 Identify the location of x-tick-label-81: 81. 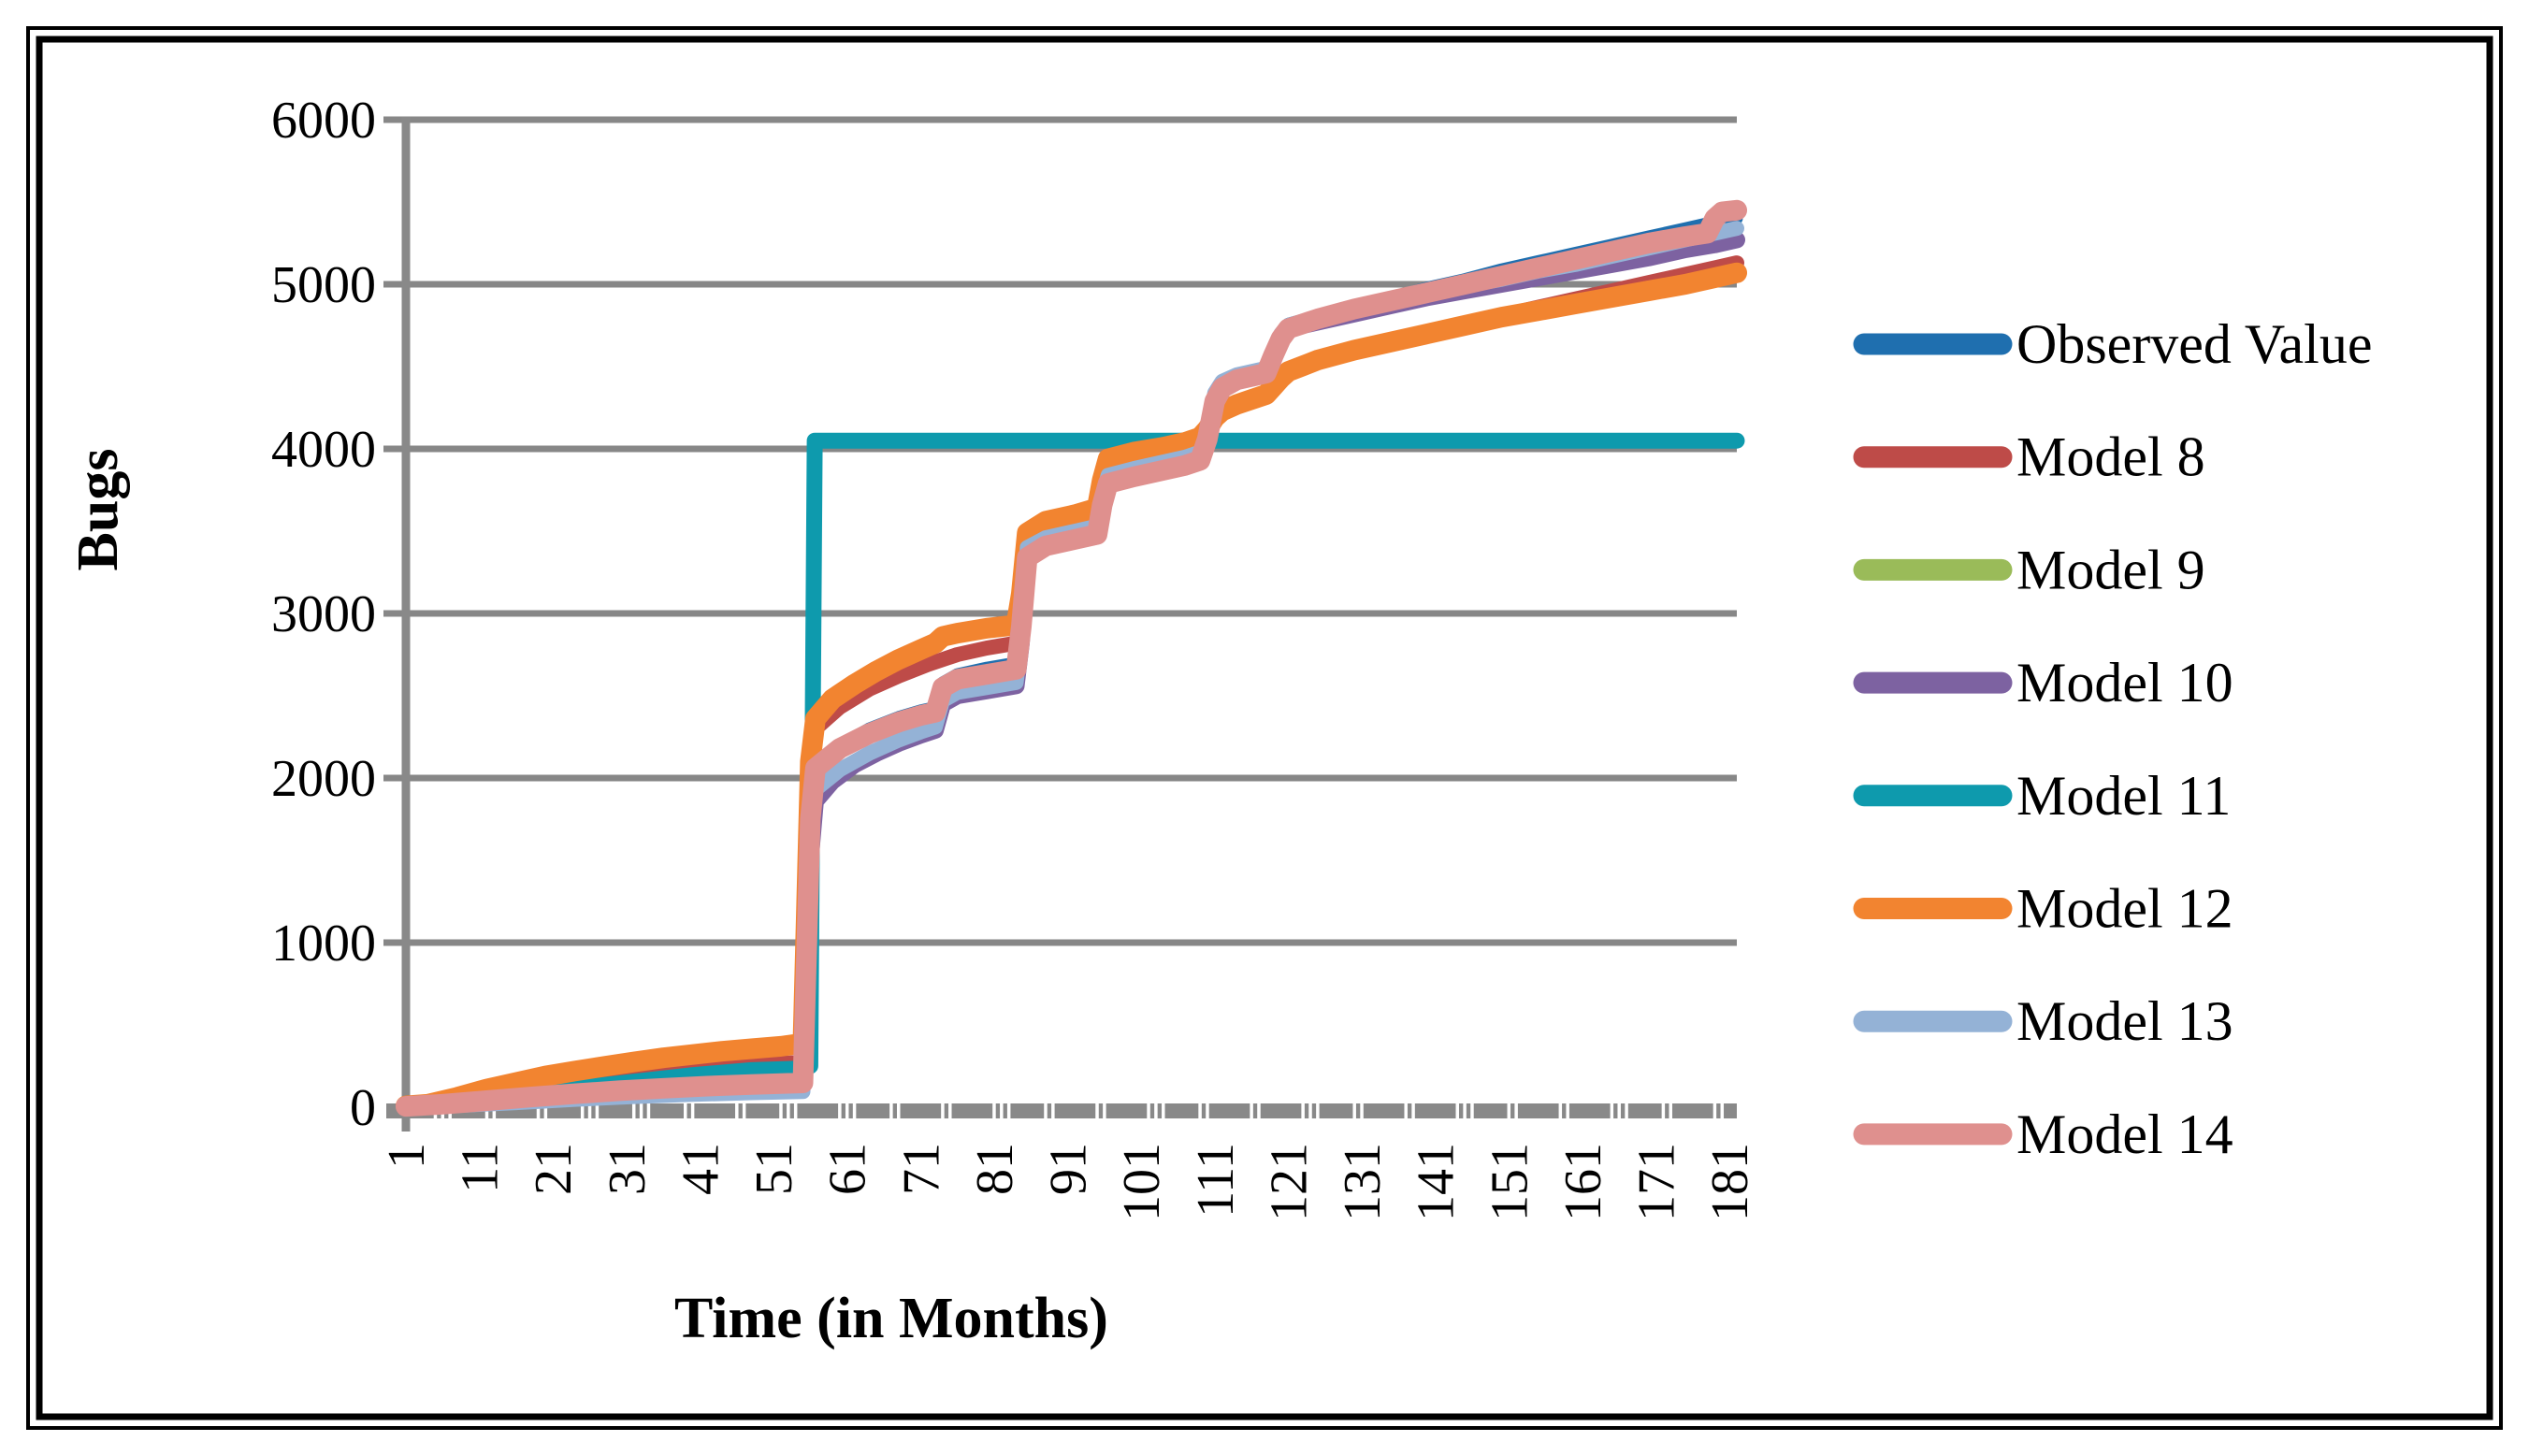
(995, 1169).